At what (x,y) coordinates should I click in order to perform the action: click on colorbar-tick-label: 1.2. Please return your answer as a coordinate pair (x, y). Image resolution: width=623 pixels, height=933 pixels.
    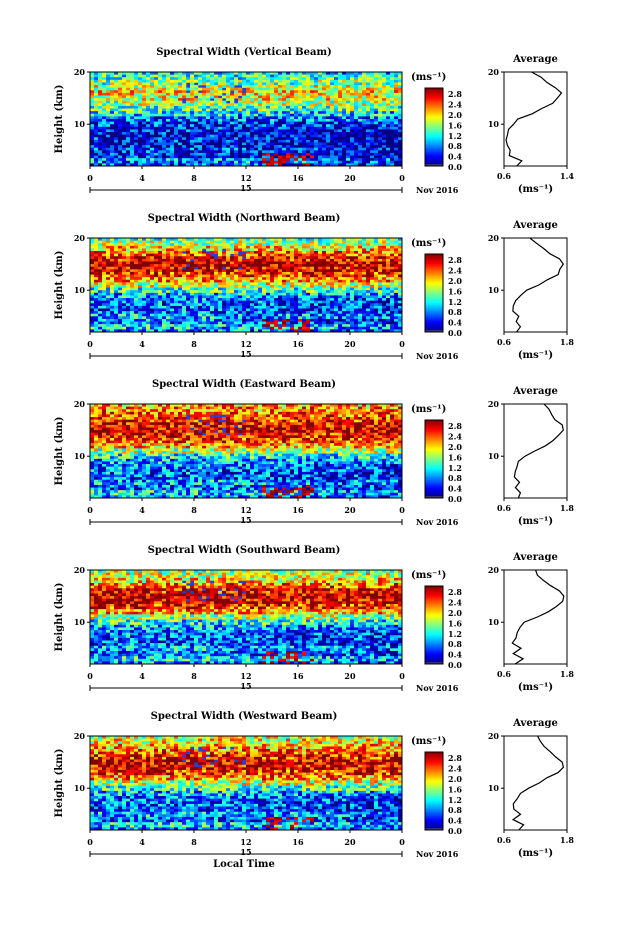
    Looking at the image, I should click on (455, 136).